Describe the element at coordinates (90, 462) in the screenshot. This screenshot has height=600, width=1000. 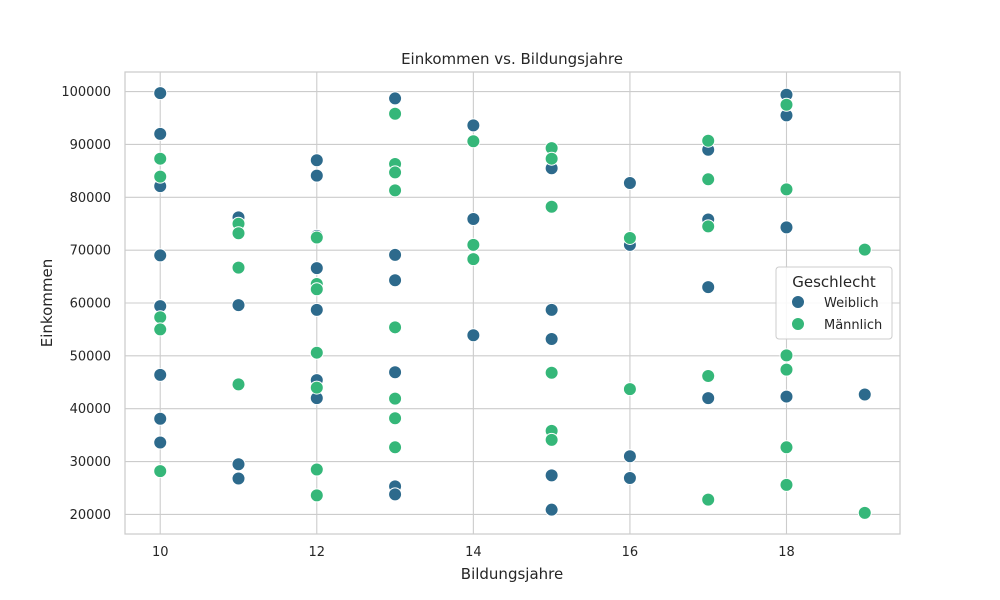
I see `y-tick-label: 30000` at that location.